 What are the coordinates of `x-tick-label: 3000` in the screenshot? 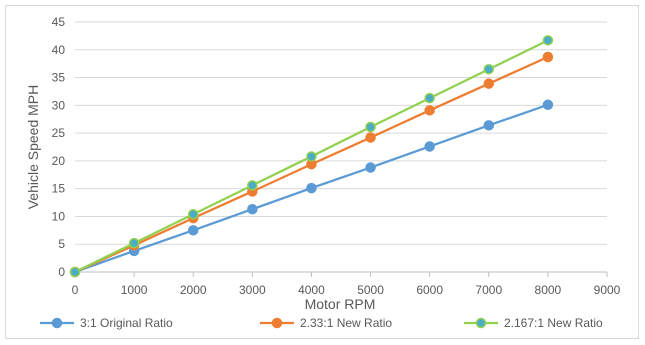 It's located at (252, 290).